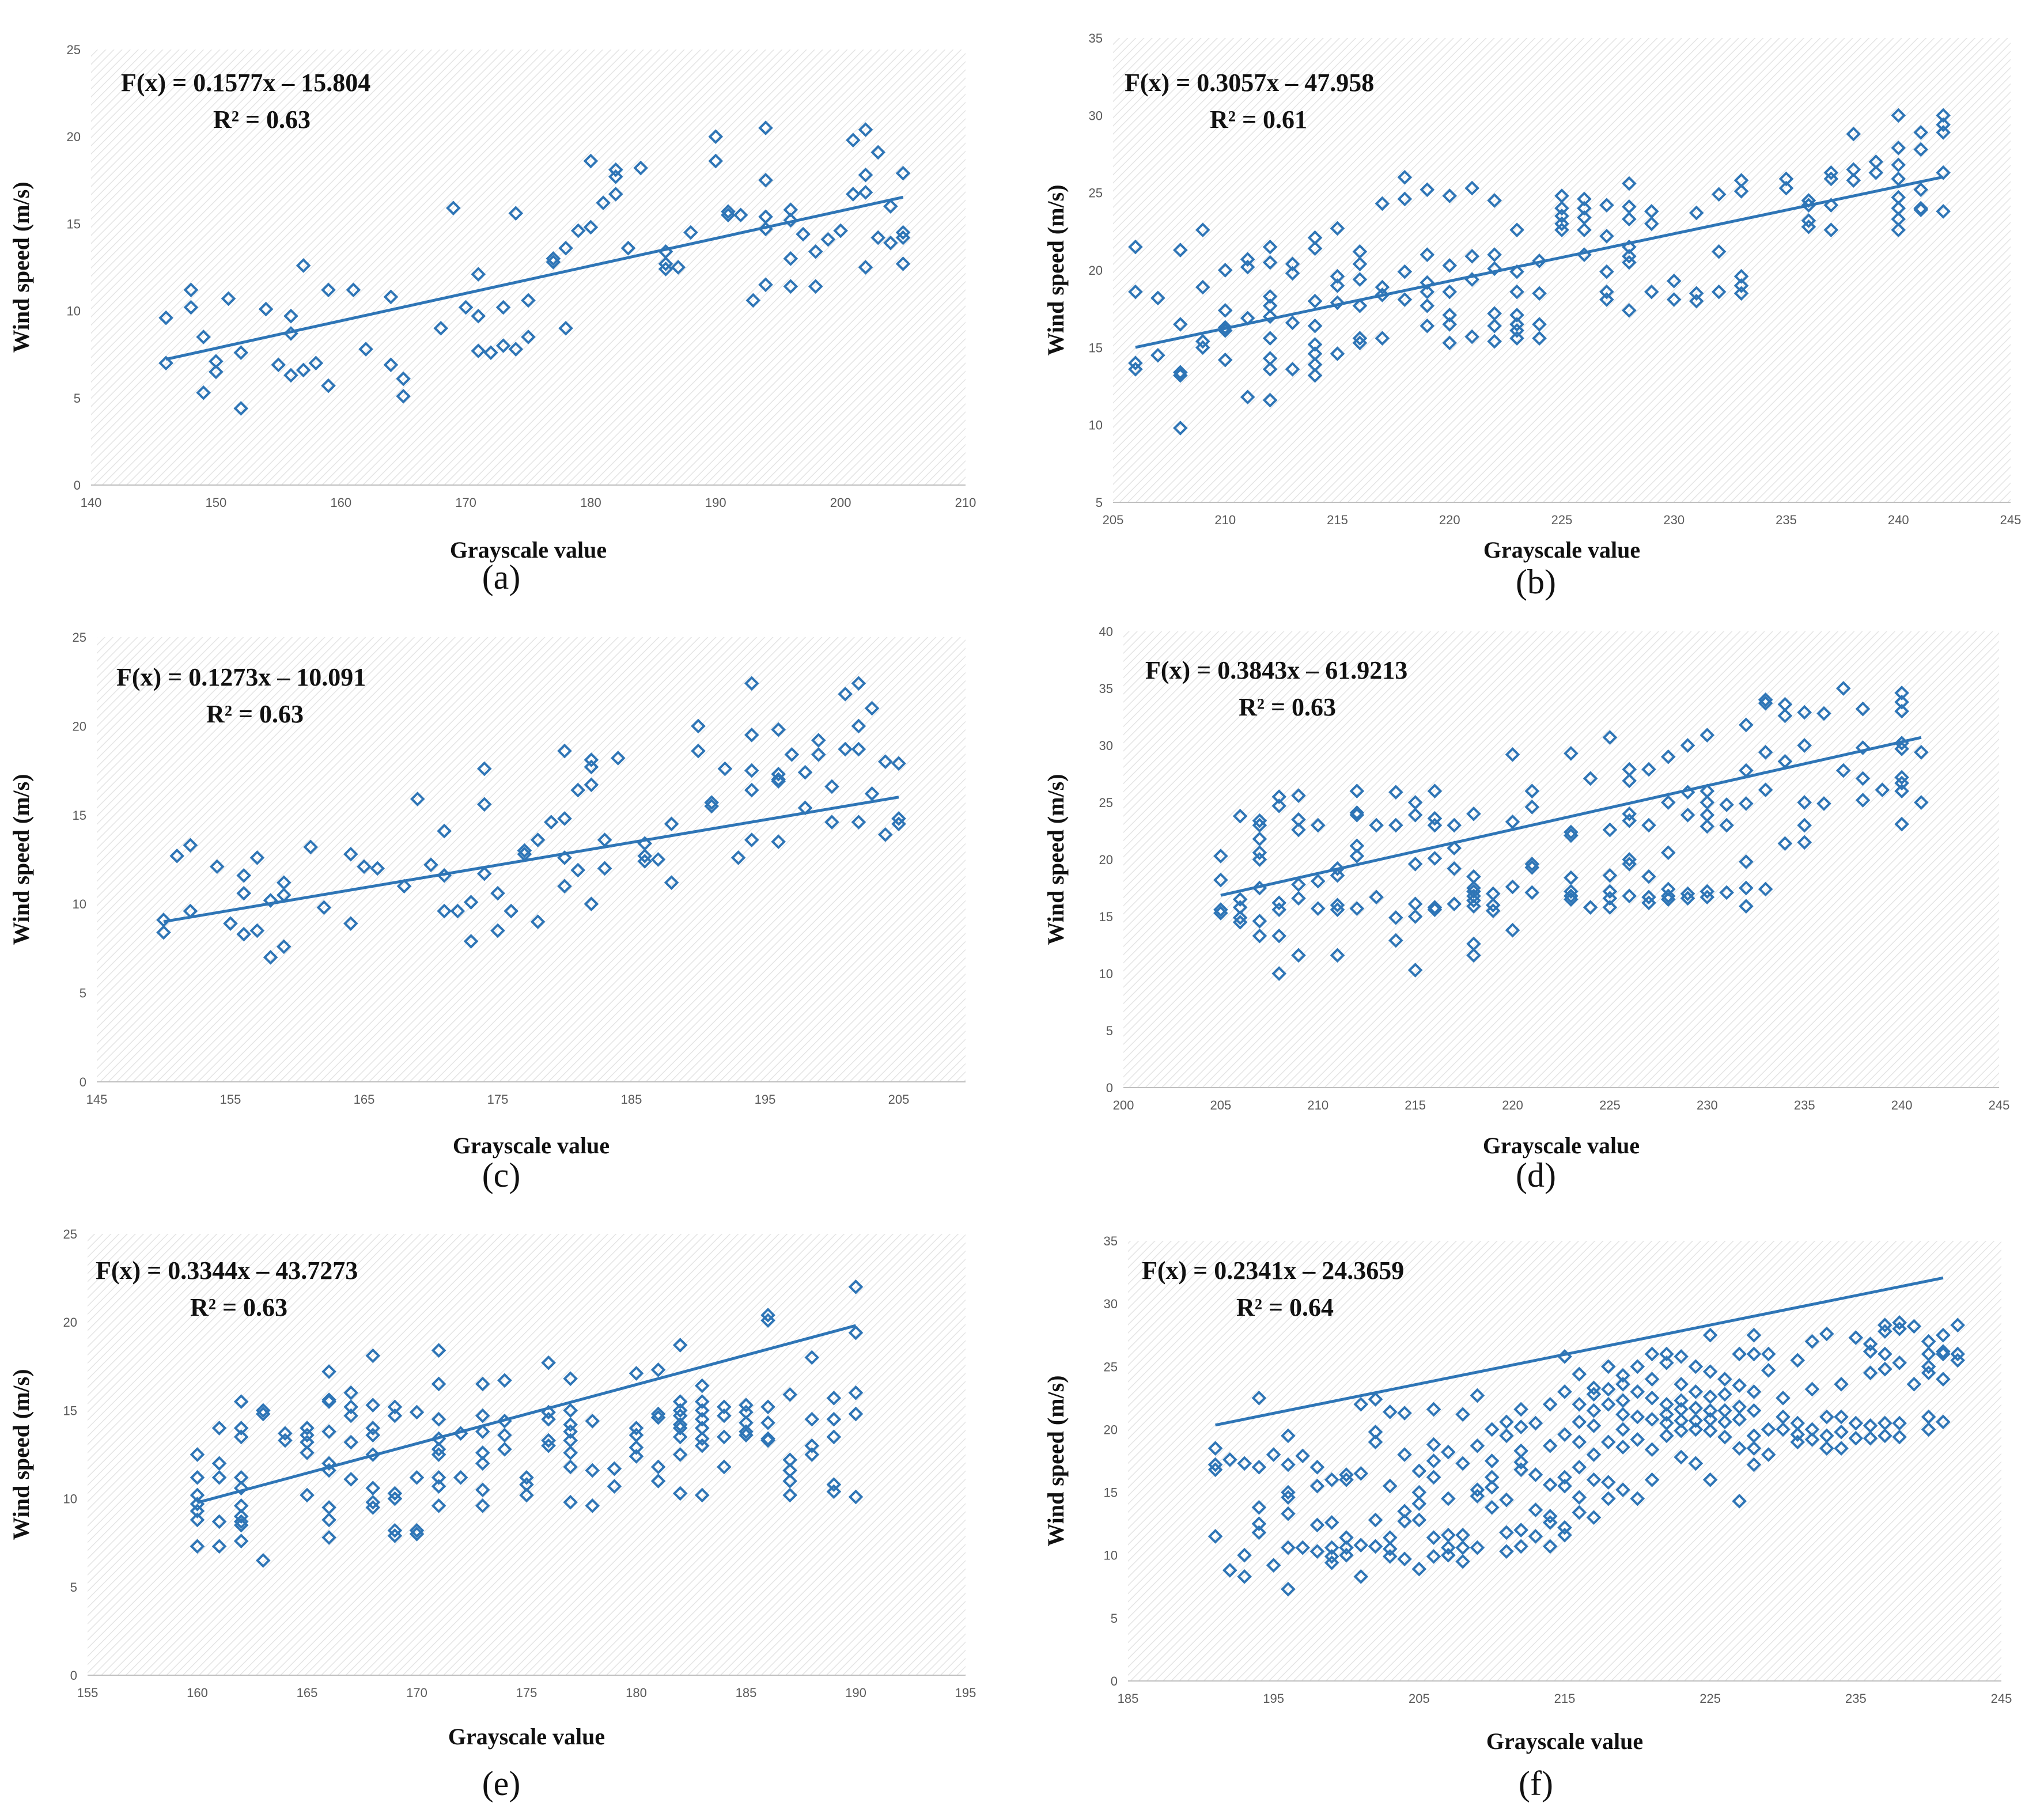 This screenshot has height=1810, width=2044. Describe the element at coordinates (97, 1099) in the screenshot. I see `x-tick-label: 145` at that location.